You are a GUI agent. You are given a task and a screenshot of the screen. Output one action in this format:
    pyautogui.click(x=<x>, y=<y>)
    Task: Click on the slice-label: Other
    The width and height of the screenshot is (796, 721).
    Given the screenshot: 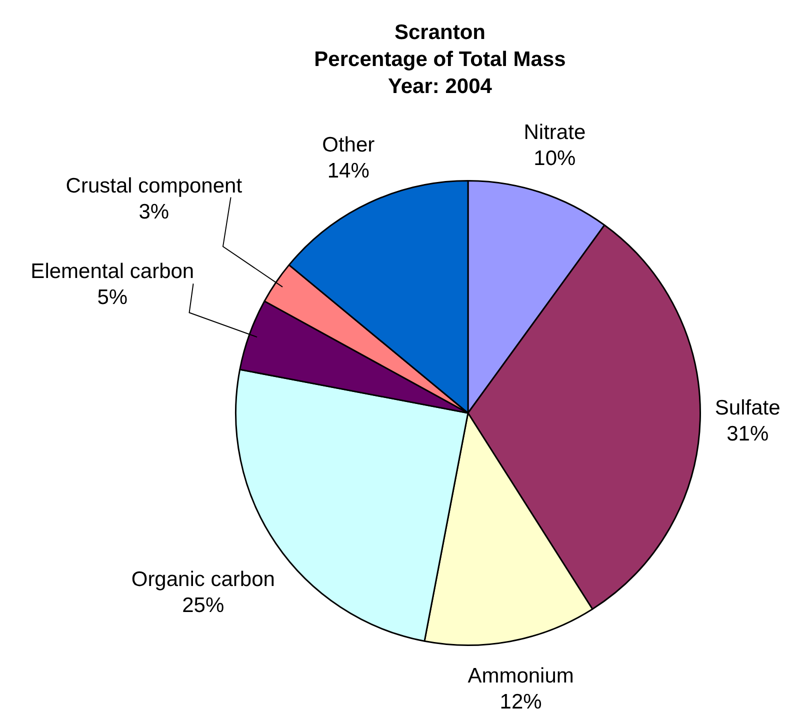 What is the action you would take?
    pyautogui.click(x=348, y=145)
    